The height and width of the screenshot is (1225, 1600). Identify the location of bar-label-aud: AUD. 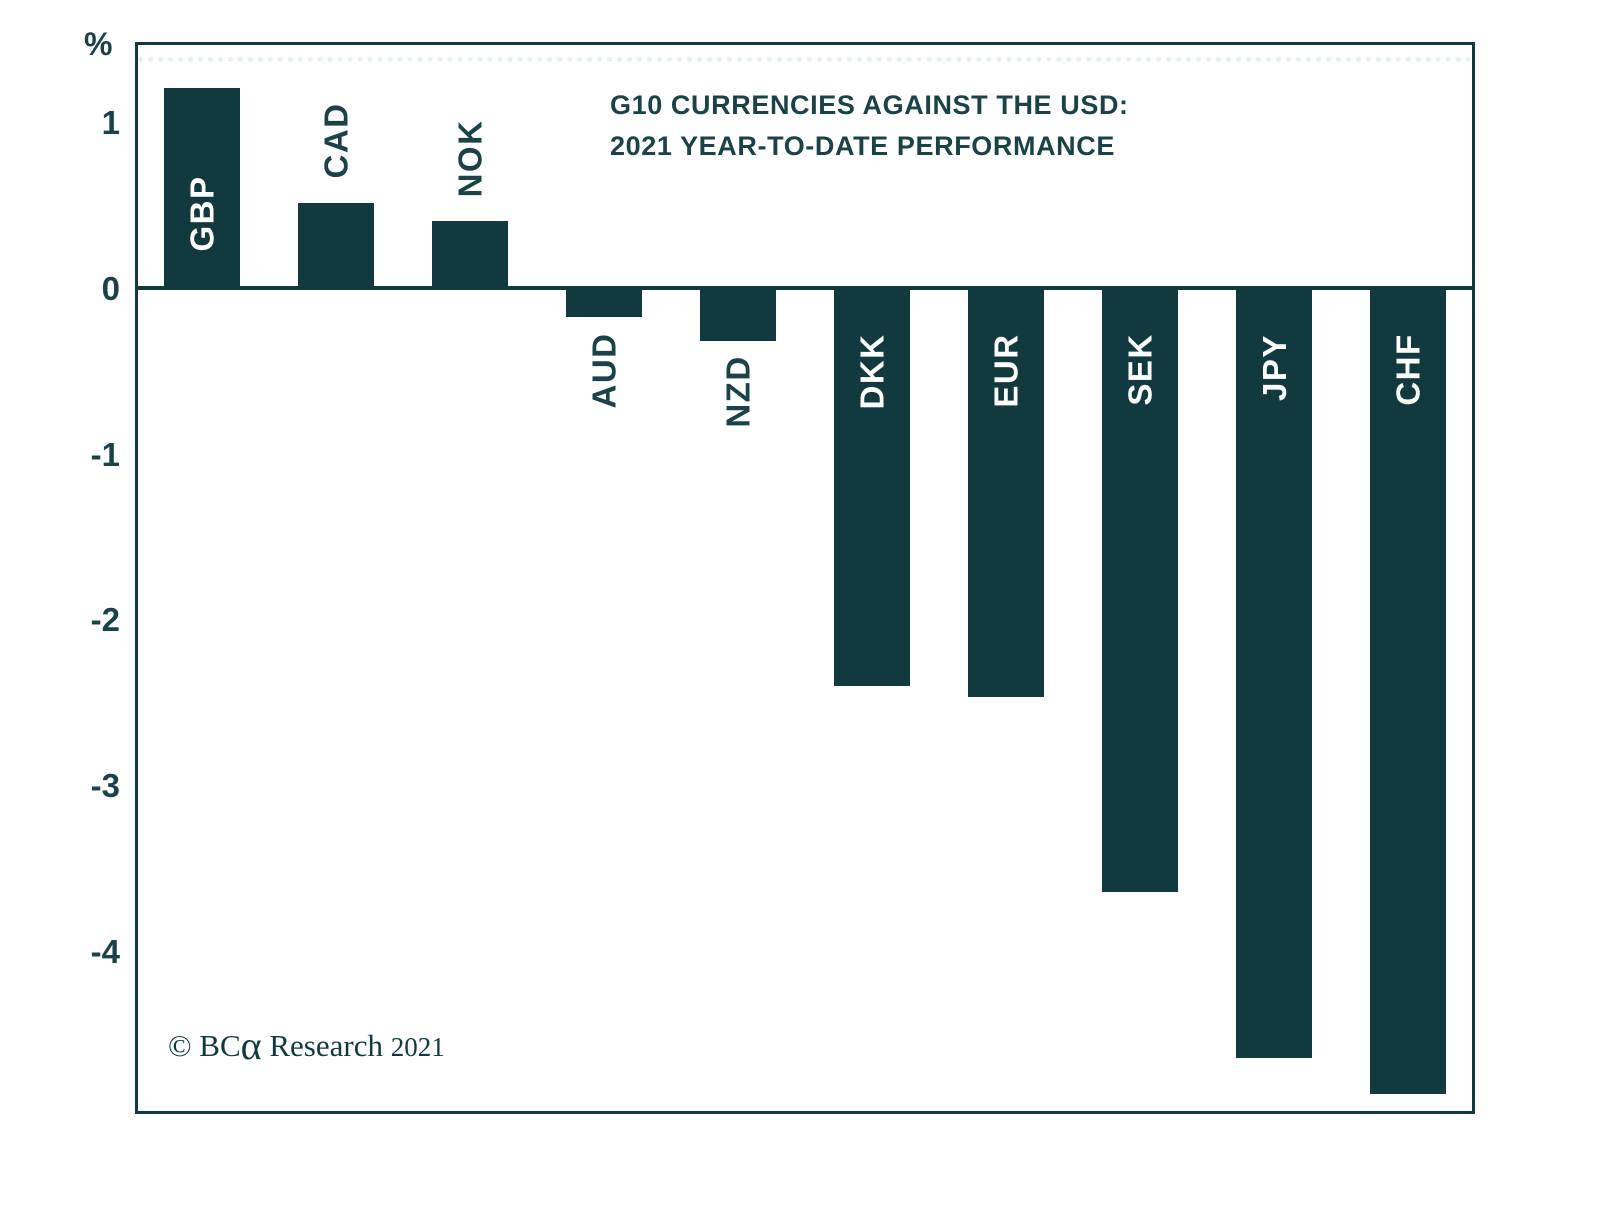
(604, 370).